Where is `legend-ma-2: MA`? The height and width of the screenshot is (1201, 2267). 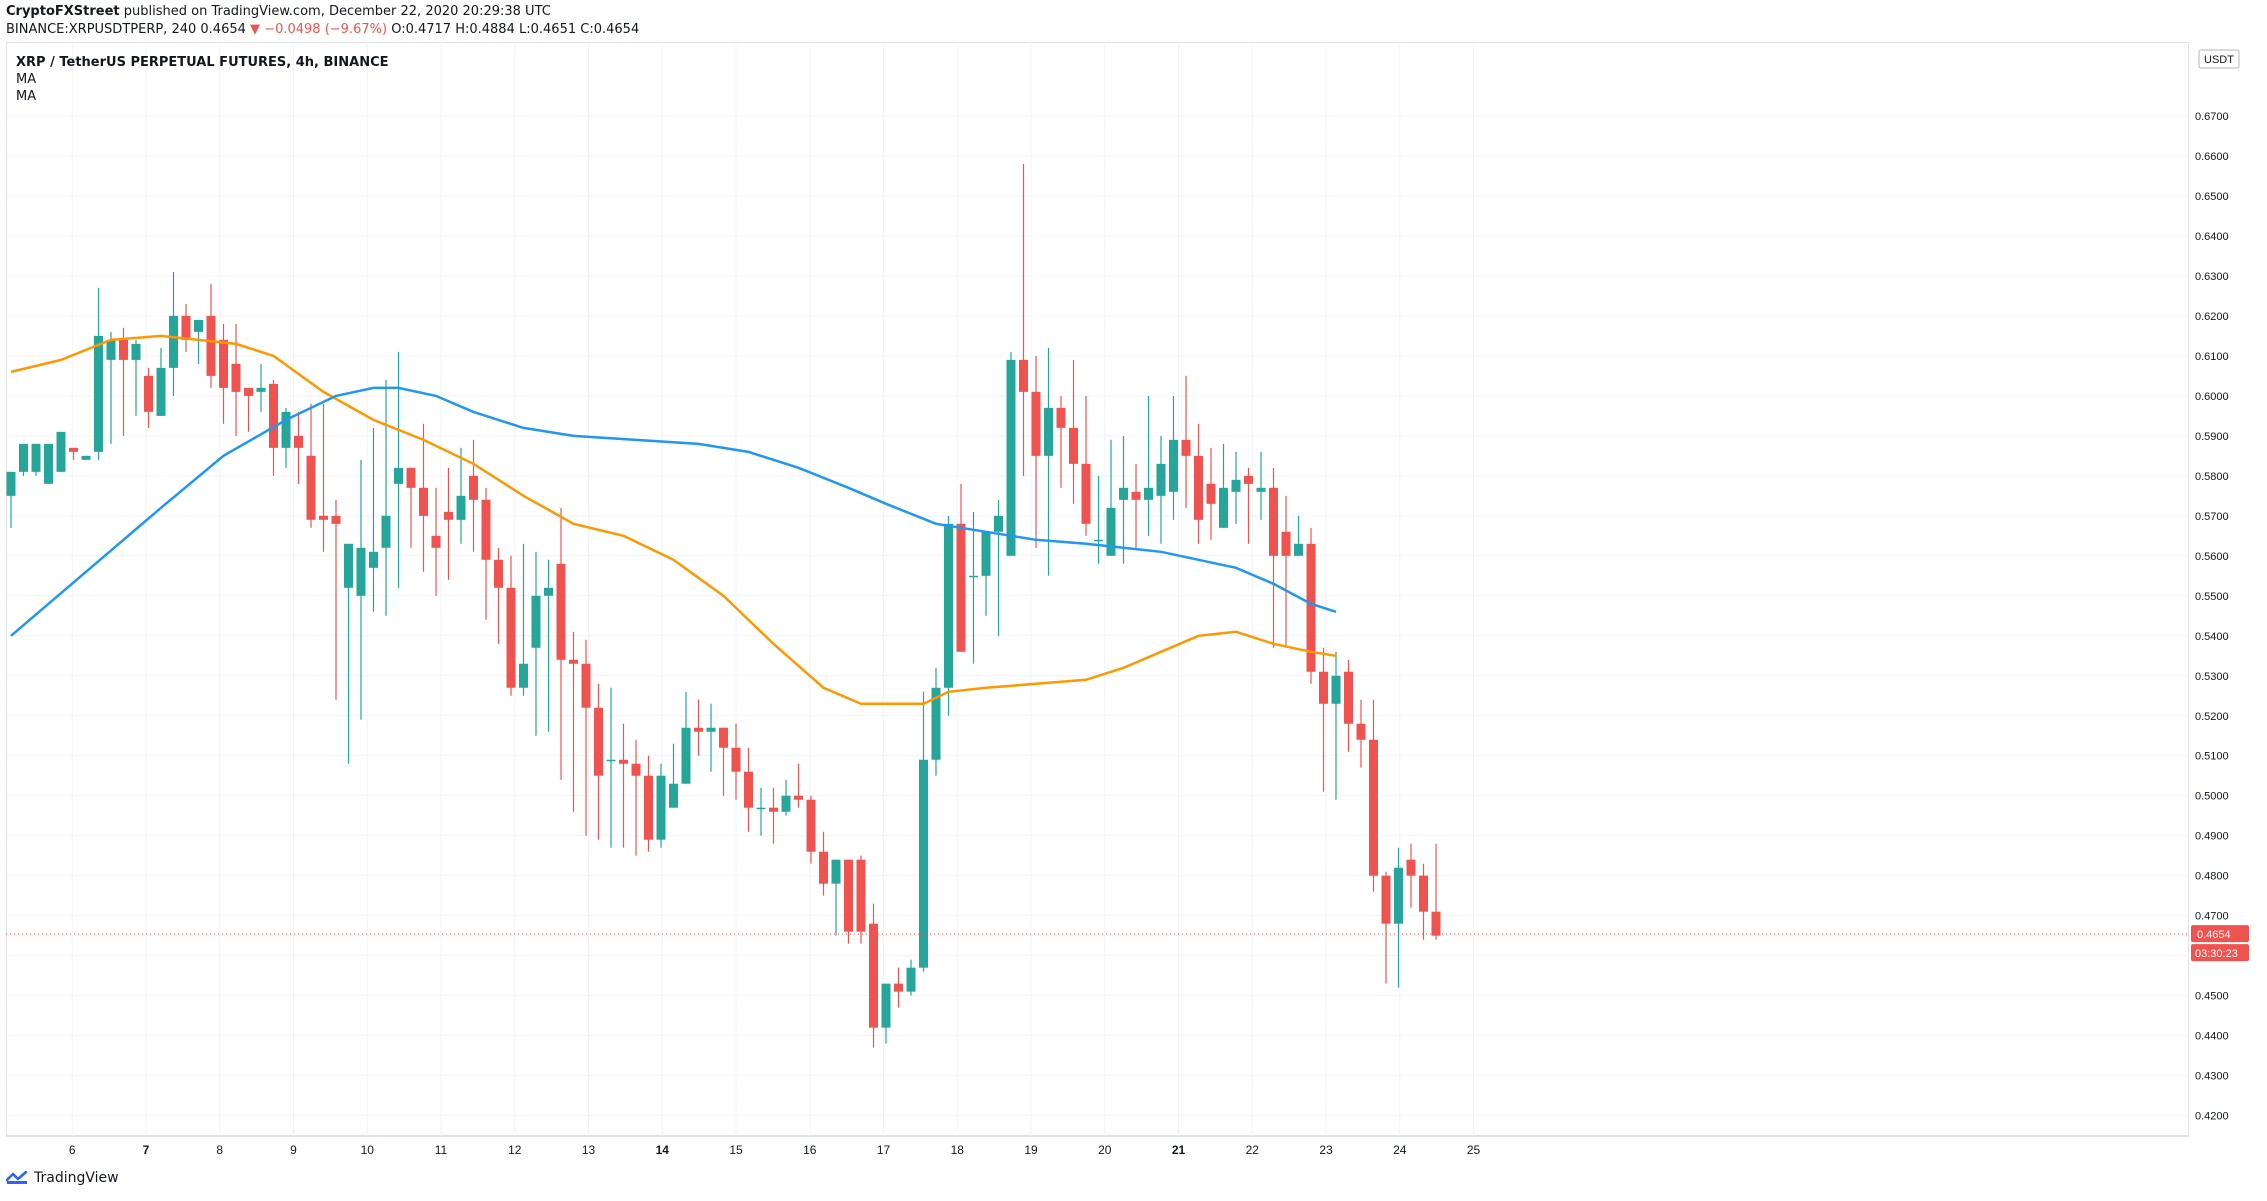
legend-ma-2: MA is located at coordinates (26, 96).